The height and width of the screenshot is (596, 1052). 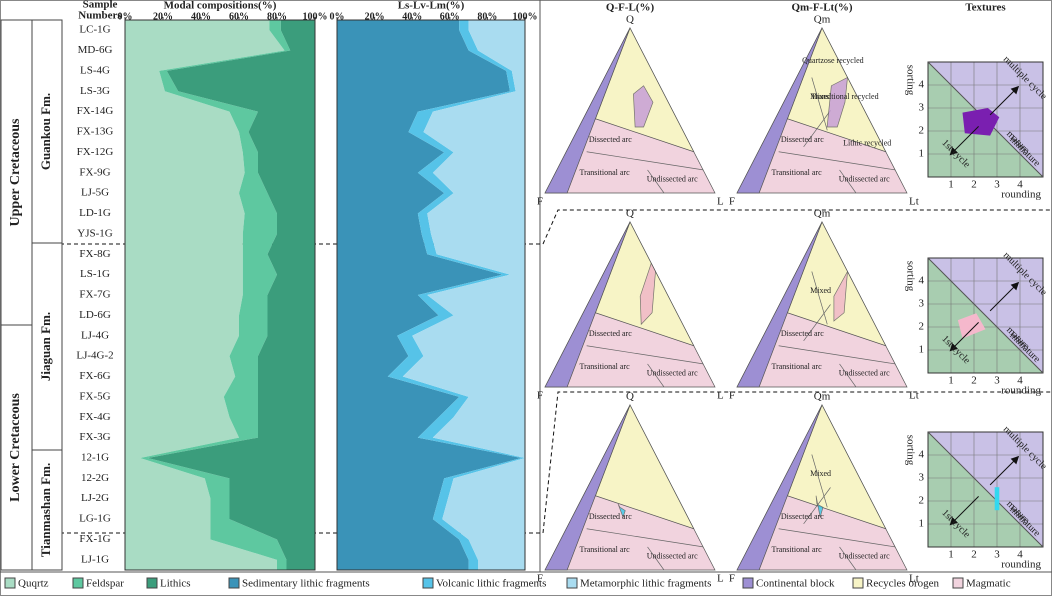 I want to click on region-label: Quartzose recycled, so click(x=833, y=60).